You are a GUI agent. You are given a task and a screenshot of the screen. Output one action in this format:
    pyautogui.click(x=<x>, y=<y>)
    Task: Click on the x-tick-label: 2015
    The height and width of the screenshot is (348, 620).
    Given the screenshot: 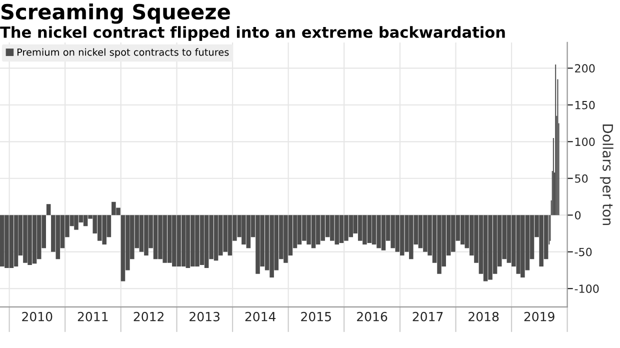 What is the action you would take?
    pyautogui.click(x=316, y=317)
    